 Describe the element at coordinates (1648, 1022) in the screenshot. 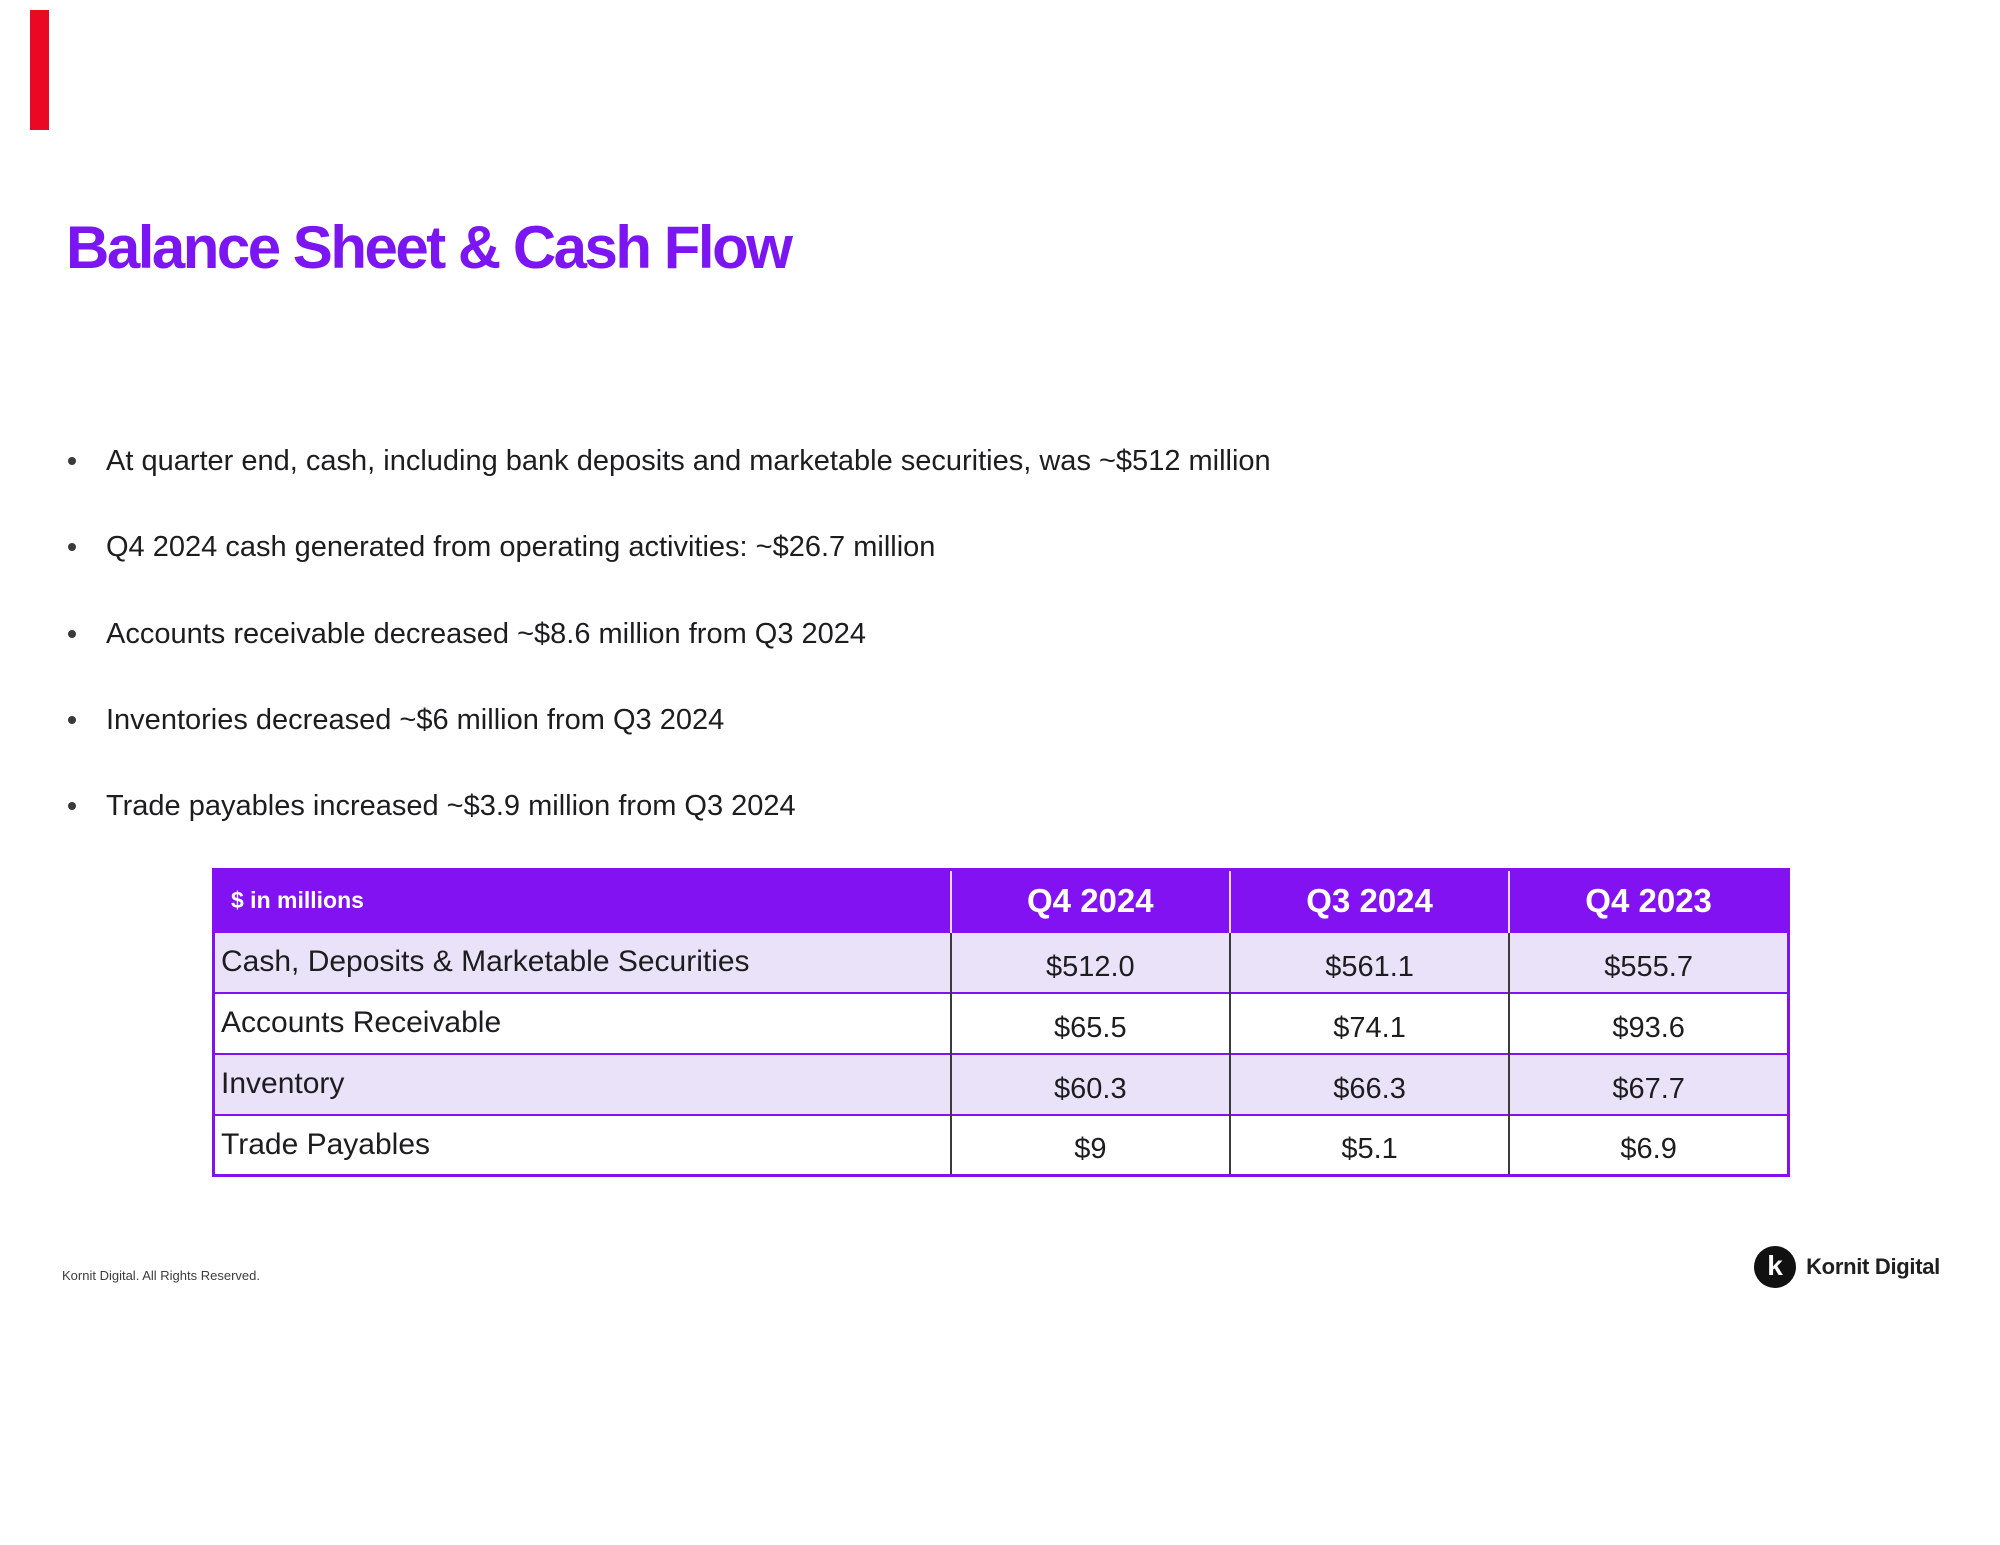

I see `value-cell: $93.6` at that location.